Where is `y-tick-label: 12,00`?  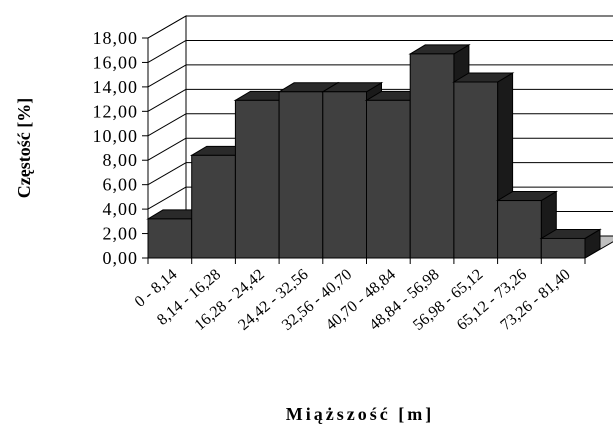
y-tick-label: 12,00 is located at coordinates (116, 111).